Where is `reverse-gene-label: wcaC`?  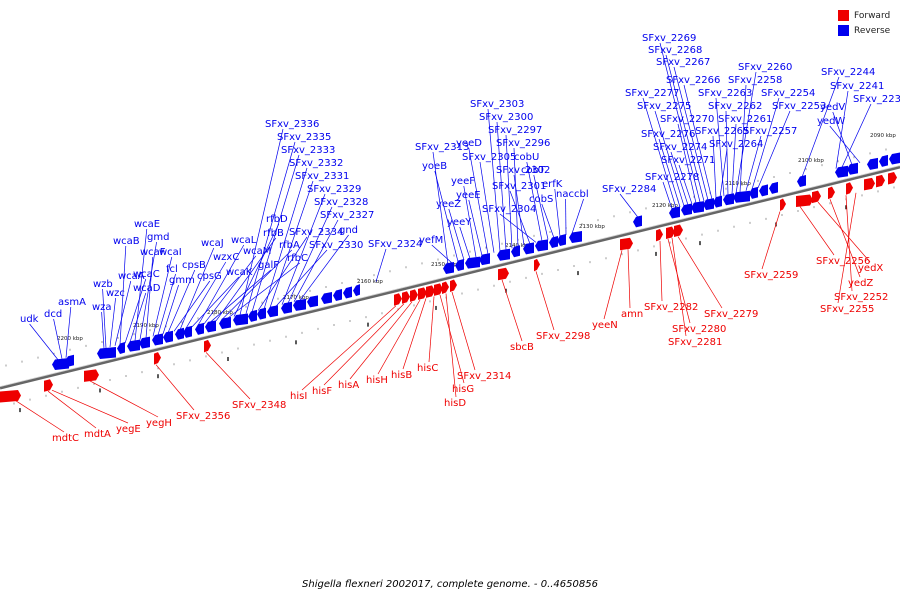
reverse-gene-label: wcaC is located at coordinates (146, 274).